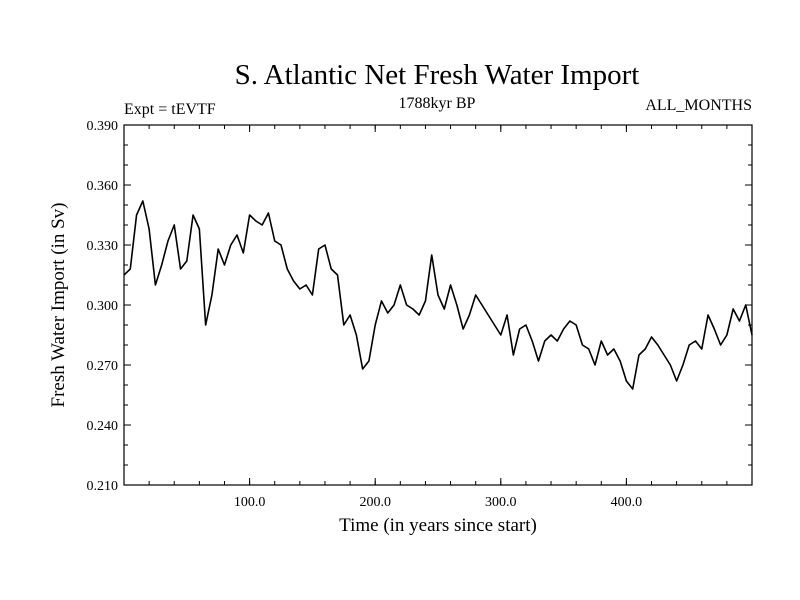 The image size is (800, 600). Describe the element at coordinates (438, 525) in the screenshot. I see `x-axis-label: Time (in years since start)` at that location.